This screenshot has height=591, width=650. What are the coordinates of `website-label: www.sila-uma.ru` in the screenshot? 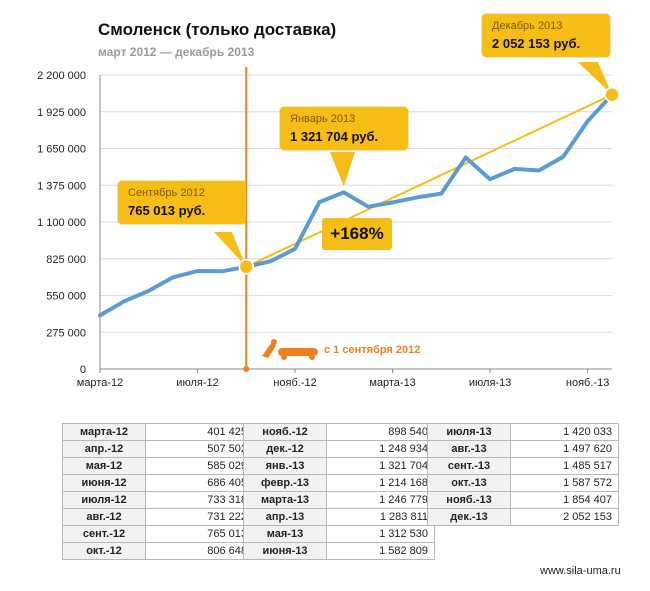 It's located at (580, 571).